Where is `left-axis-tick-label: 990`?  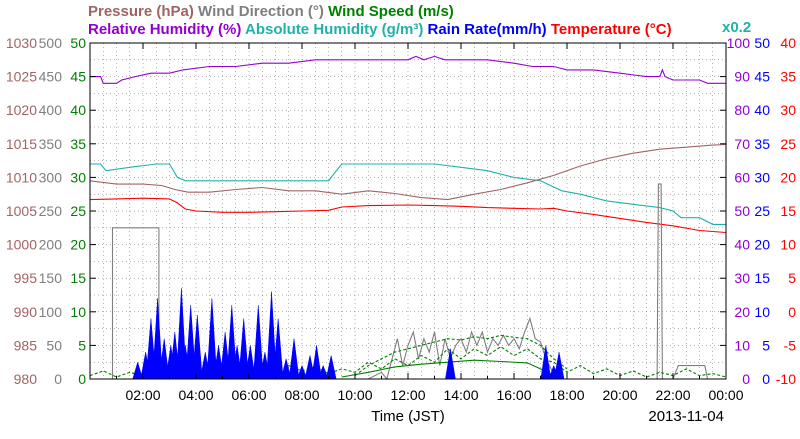
left-axis-tick-label: 990 is located at coordinates (26, 312).